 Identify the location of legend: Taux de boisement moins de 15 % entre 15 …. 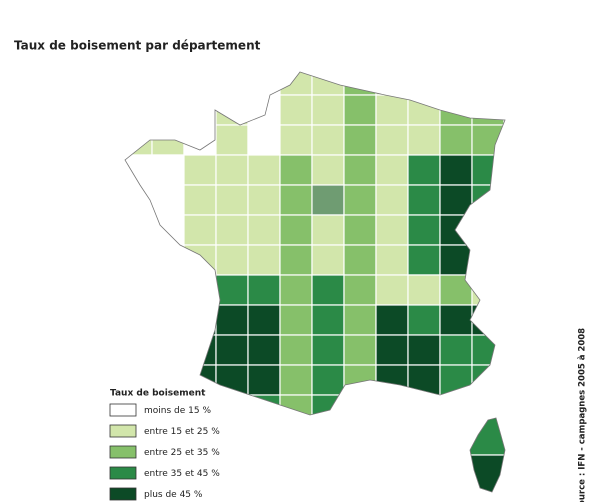
(164, 445).